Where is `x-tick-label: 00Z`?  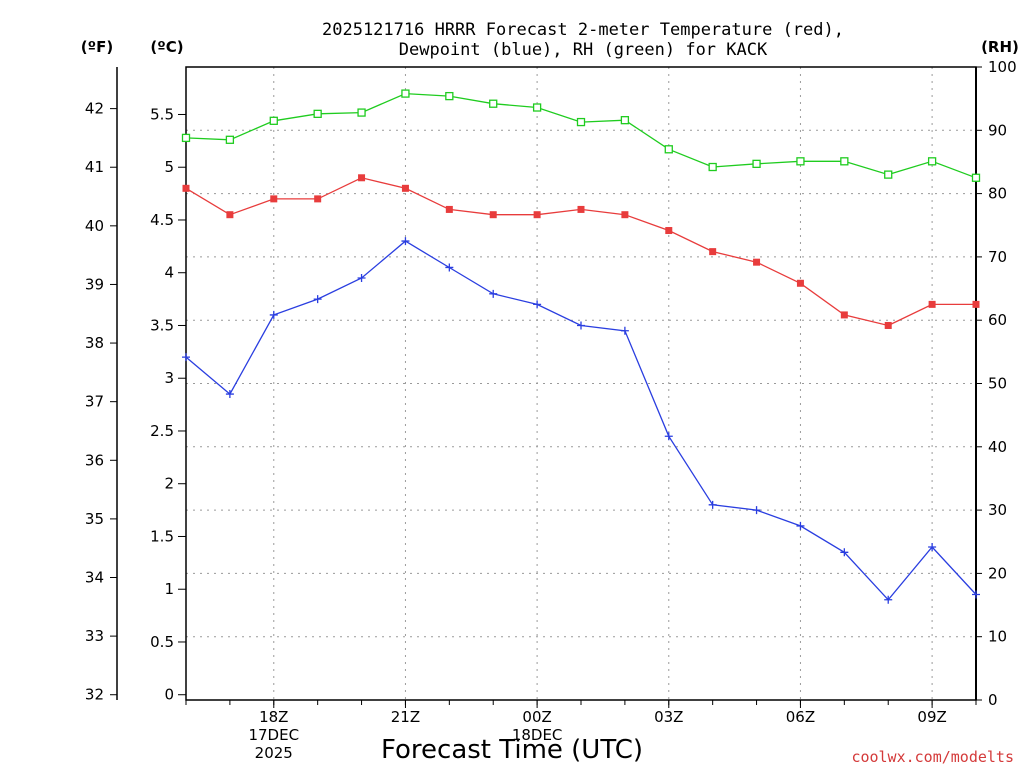 x-tick-label: 00Z is located at coordinates (536, 717).